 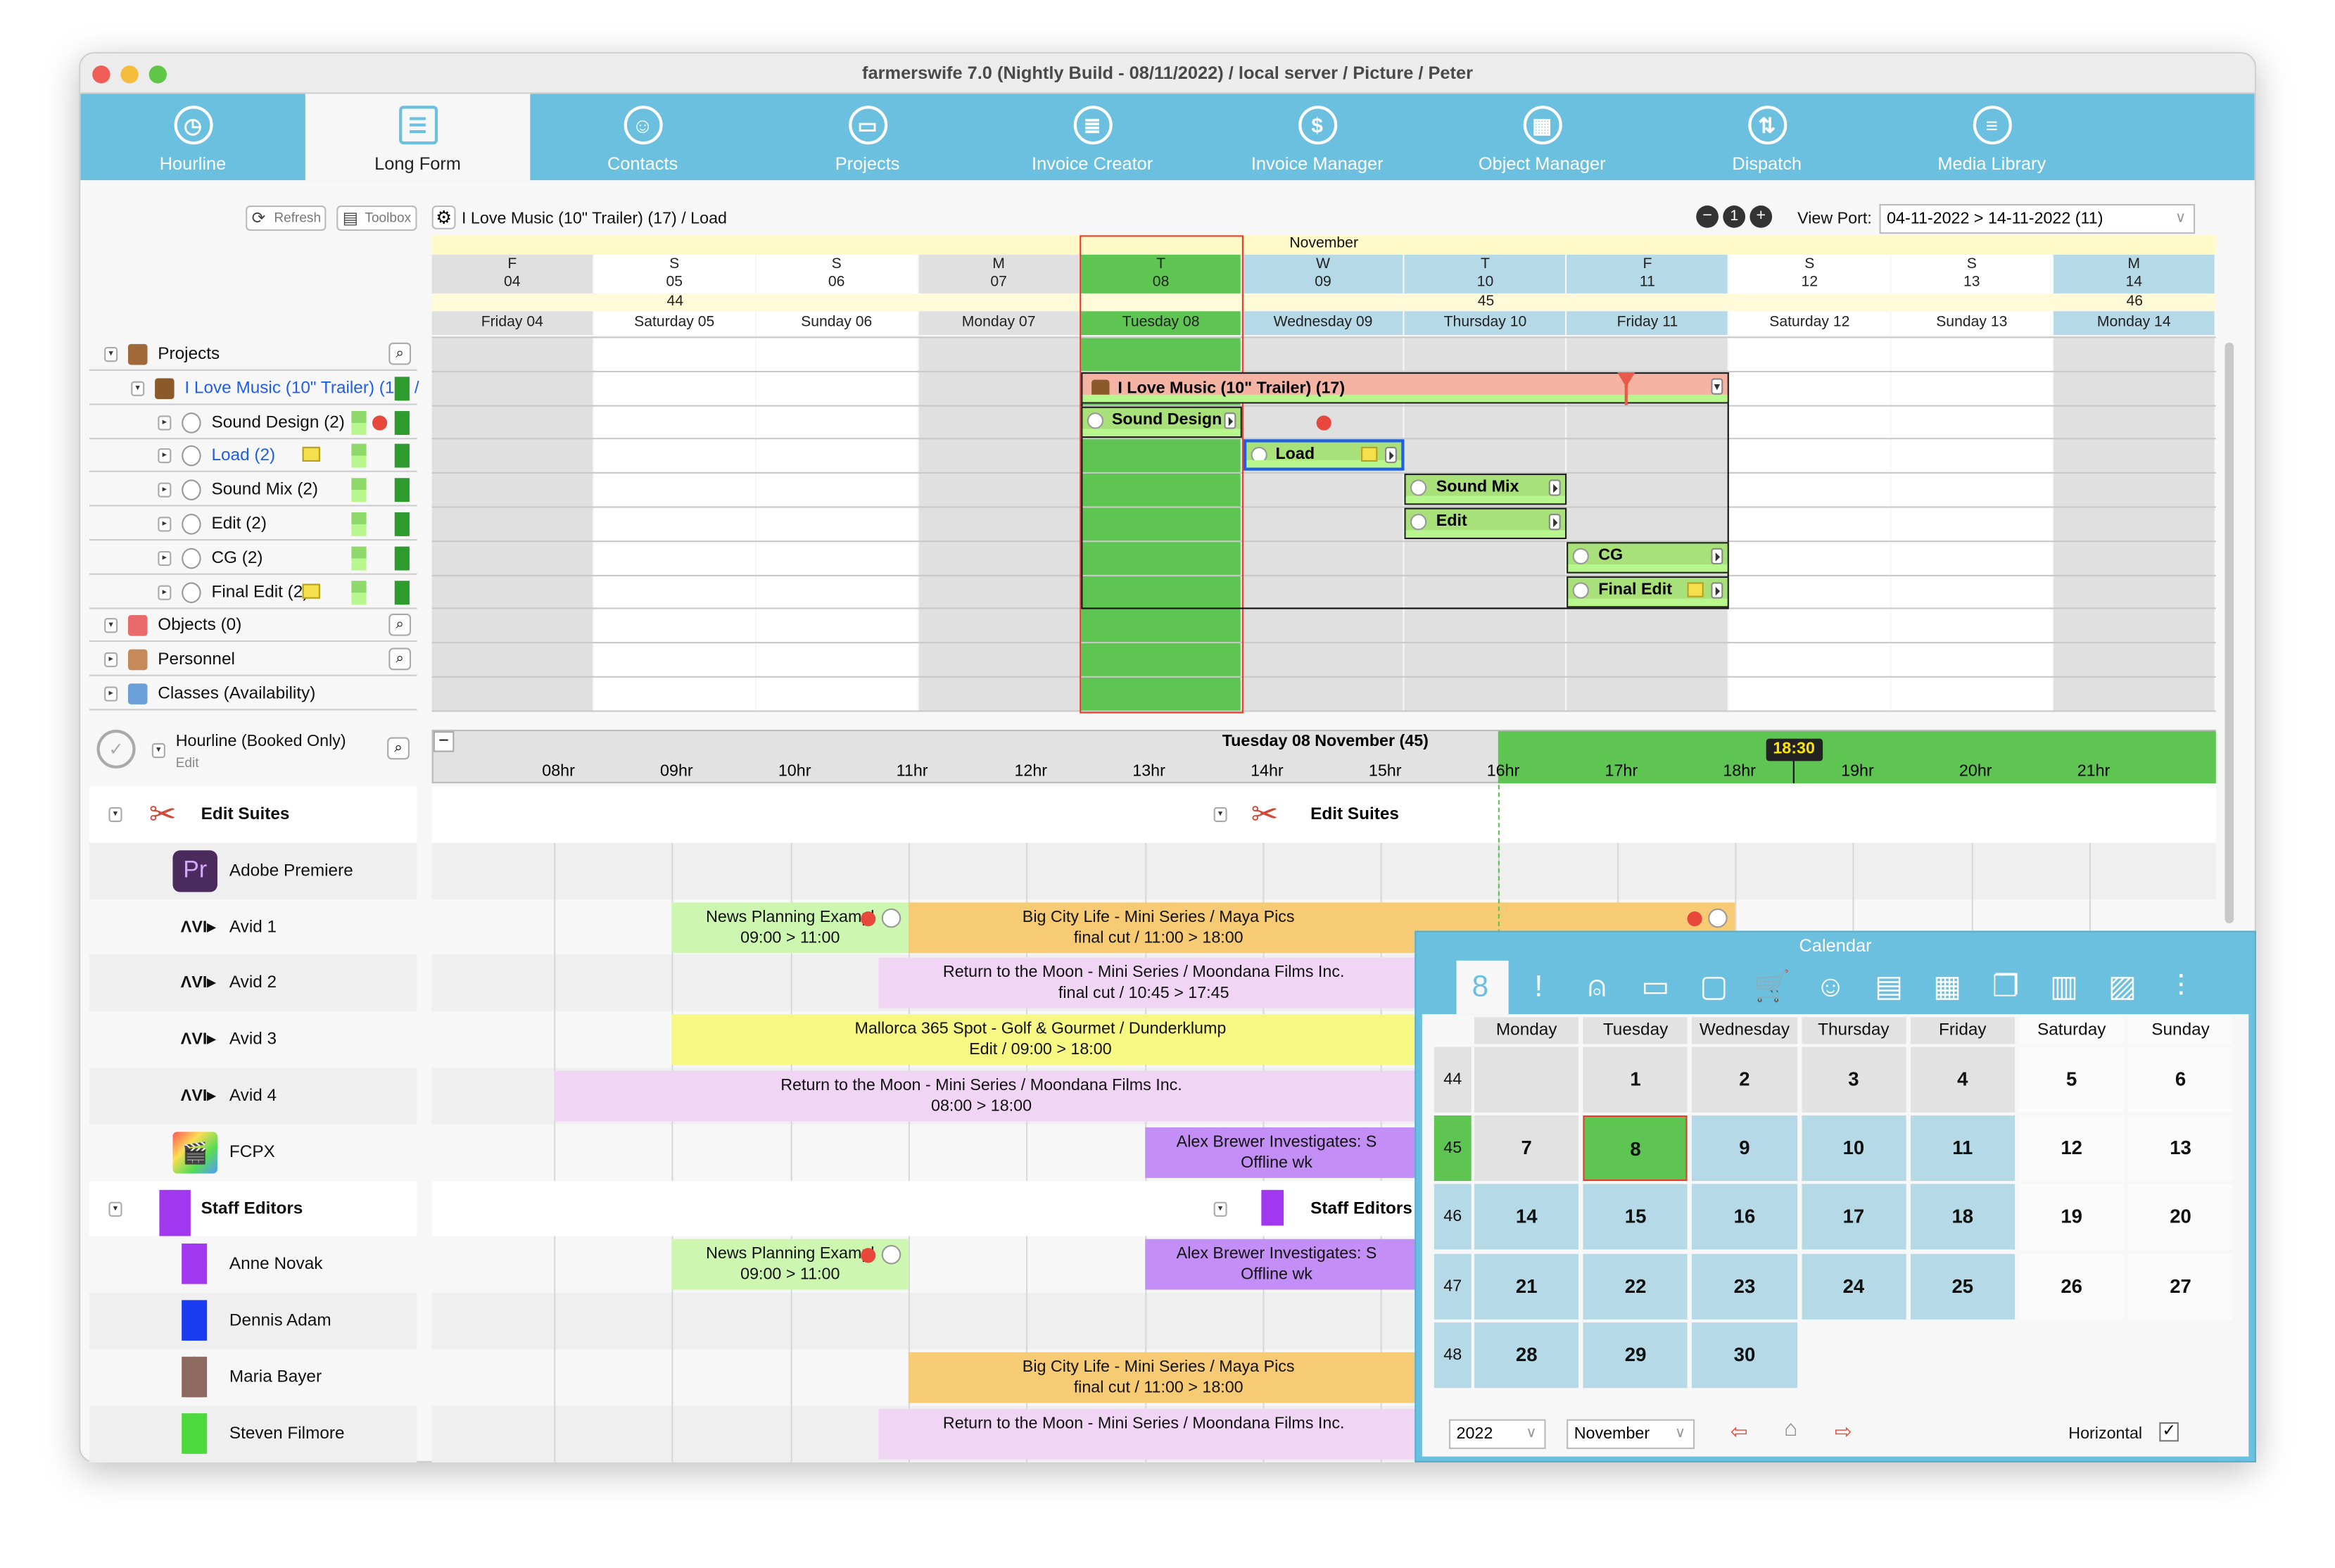 What do you see at coordinates (1526, 1355) in the screenshot?
I see `calendar-day: 28` at bounding box center [1526, 1355].